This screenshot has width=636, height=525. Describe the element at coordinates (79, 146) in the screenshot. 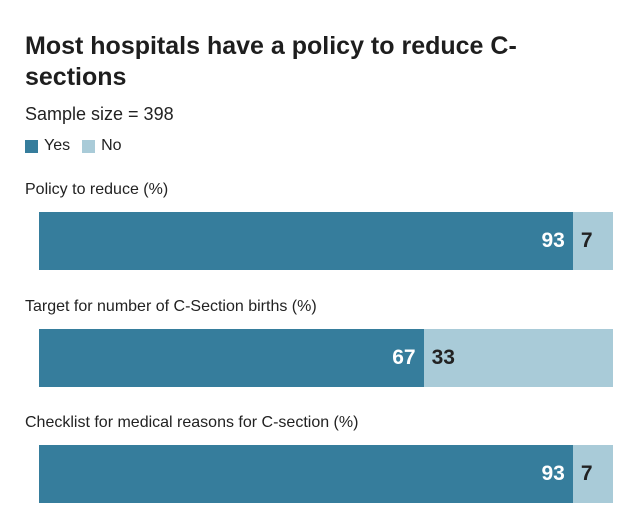

I see `legend: Yes No` at that location.